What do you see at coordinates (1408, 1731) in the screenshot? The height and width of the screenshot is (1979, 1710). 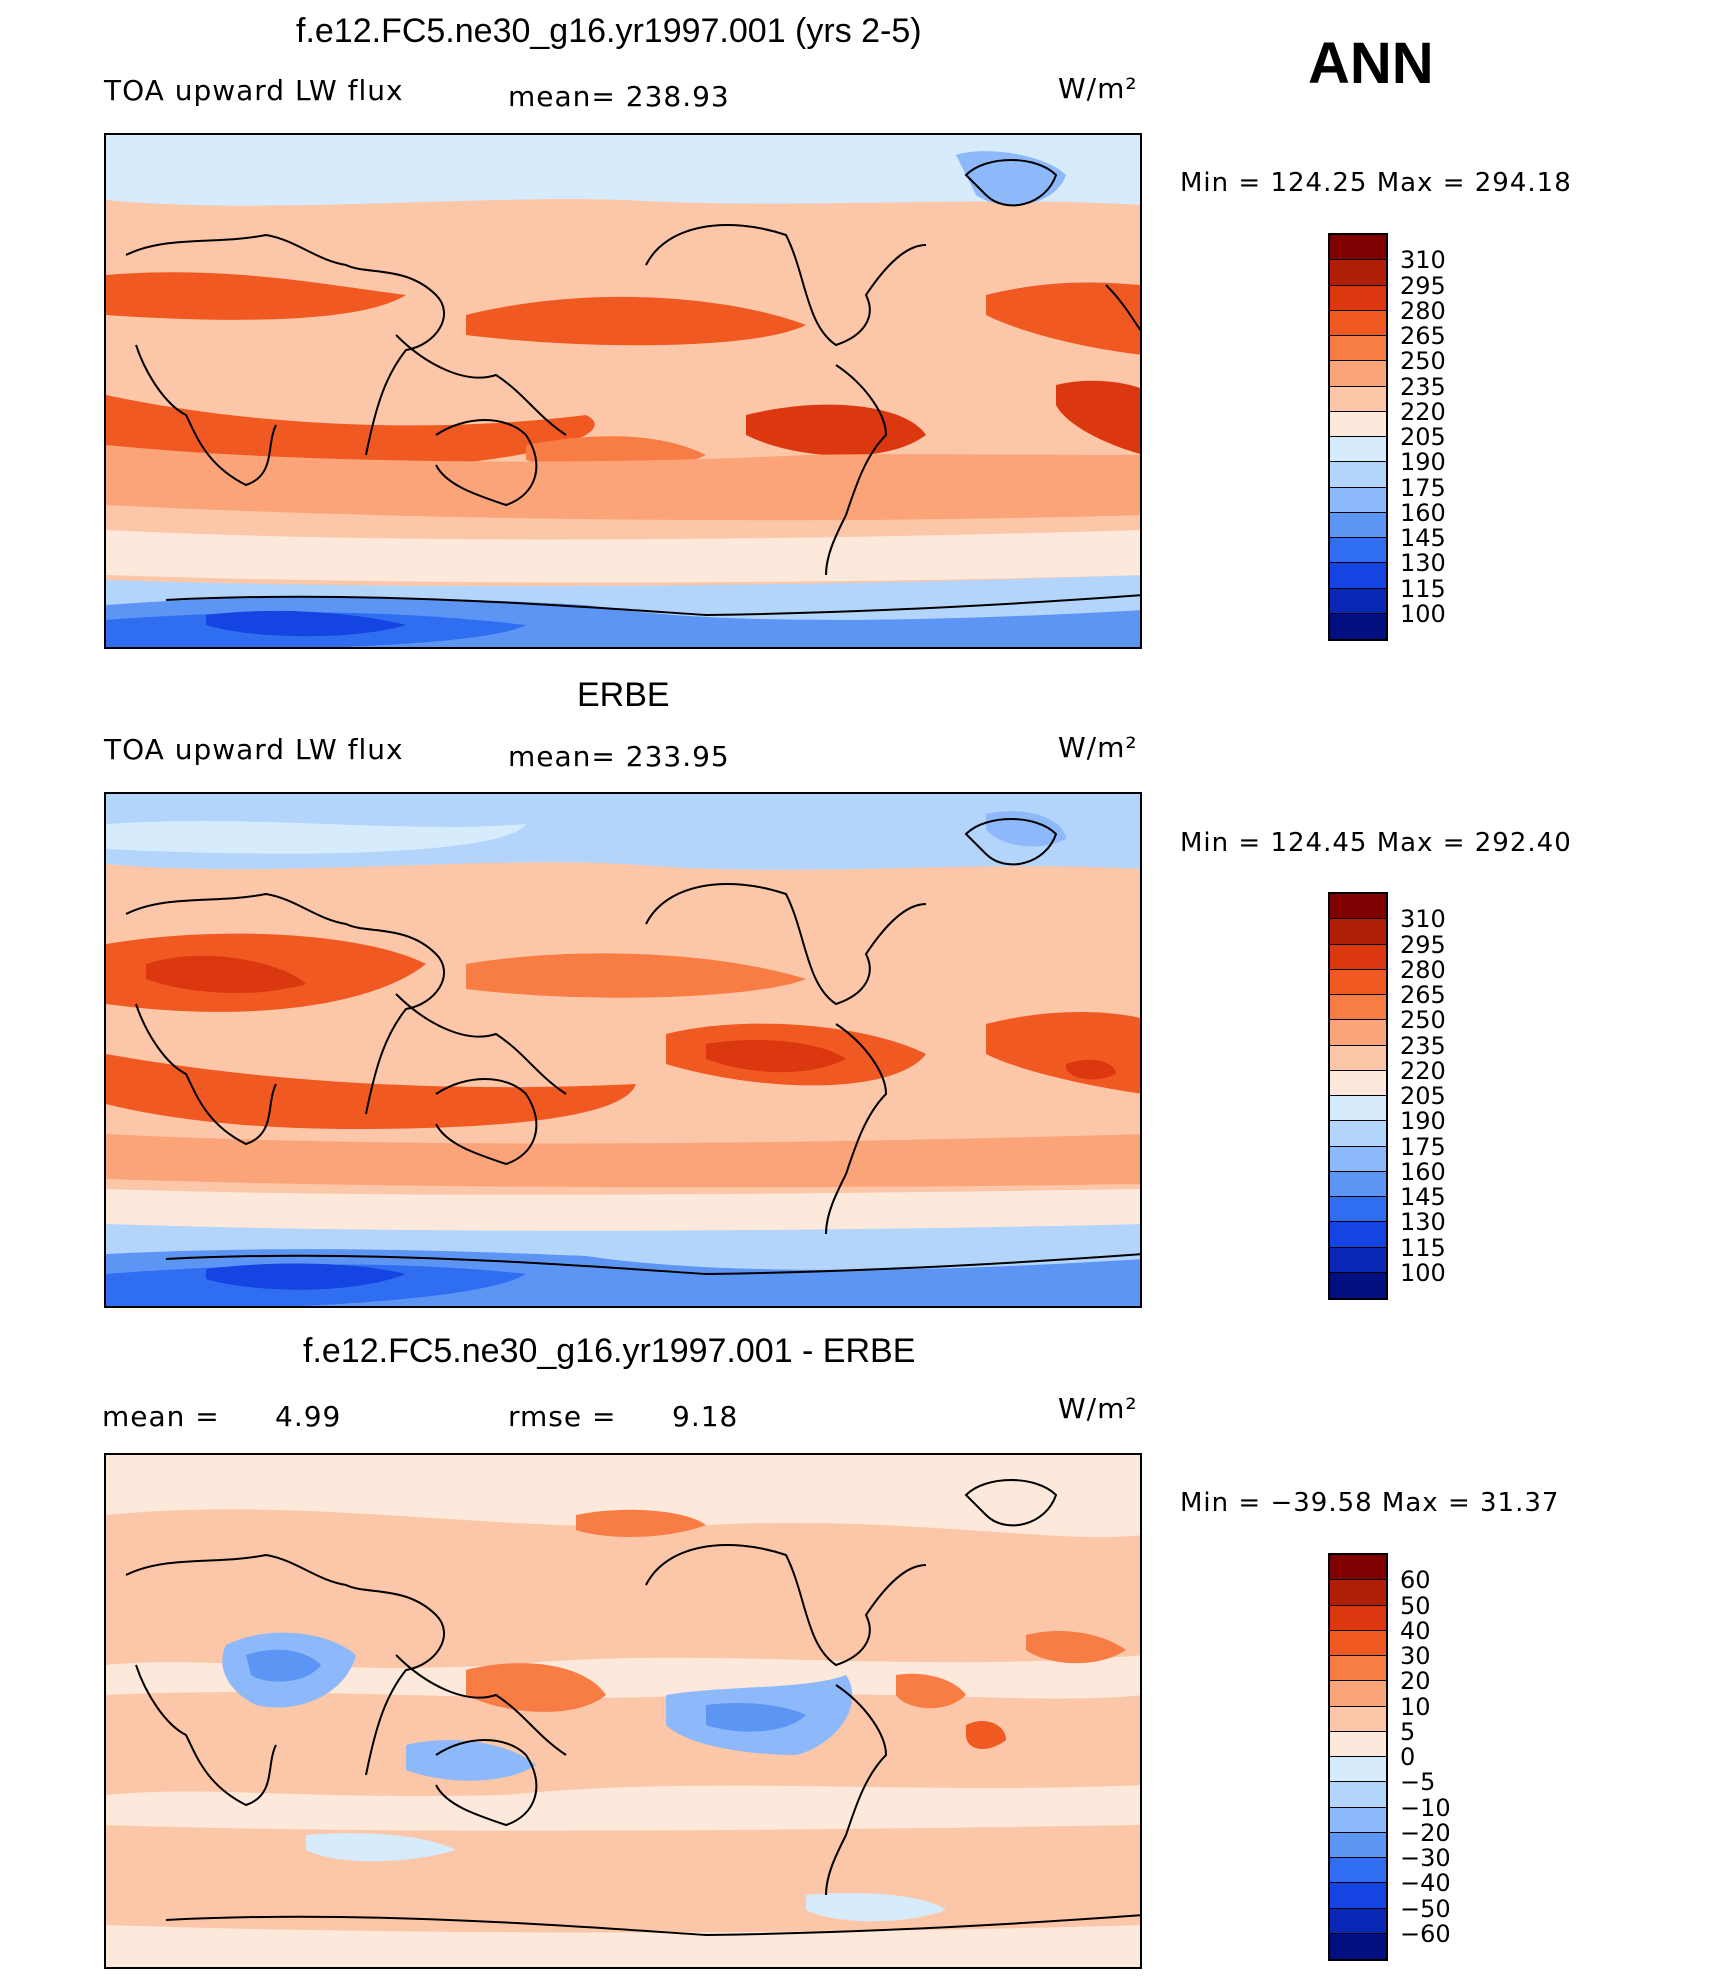 I see `colorbar-tick-label: 5` at bounding box center [1408, 1731].